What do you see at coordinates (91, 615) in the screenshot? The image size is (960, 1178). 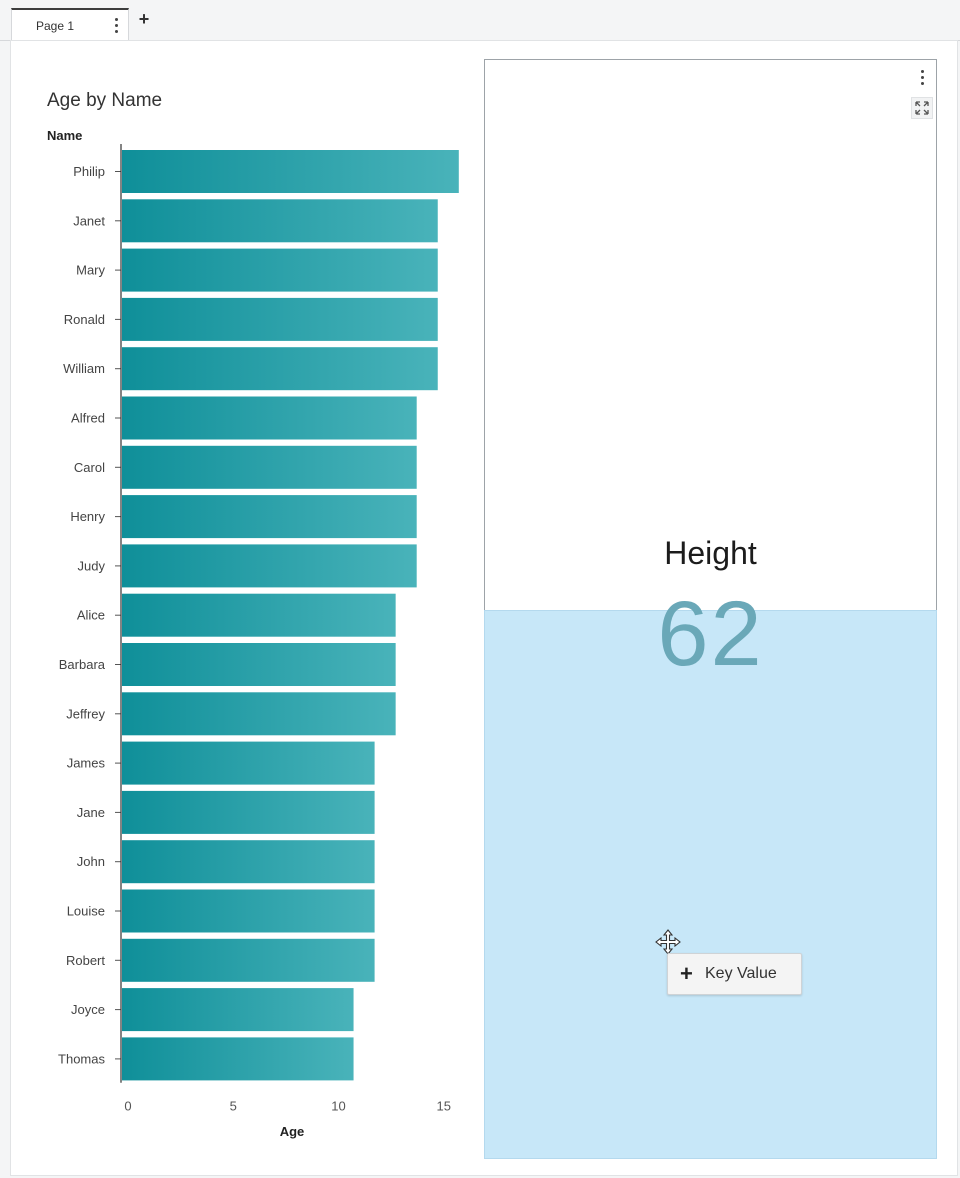 I see `y-tick-label: Alice` at bounding box center [91, 615].